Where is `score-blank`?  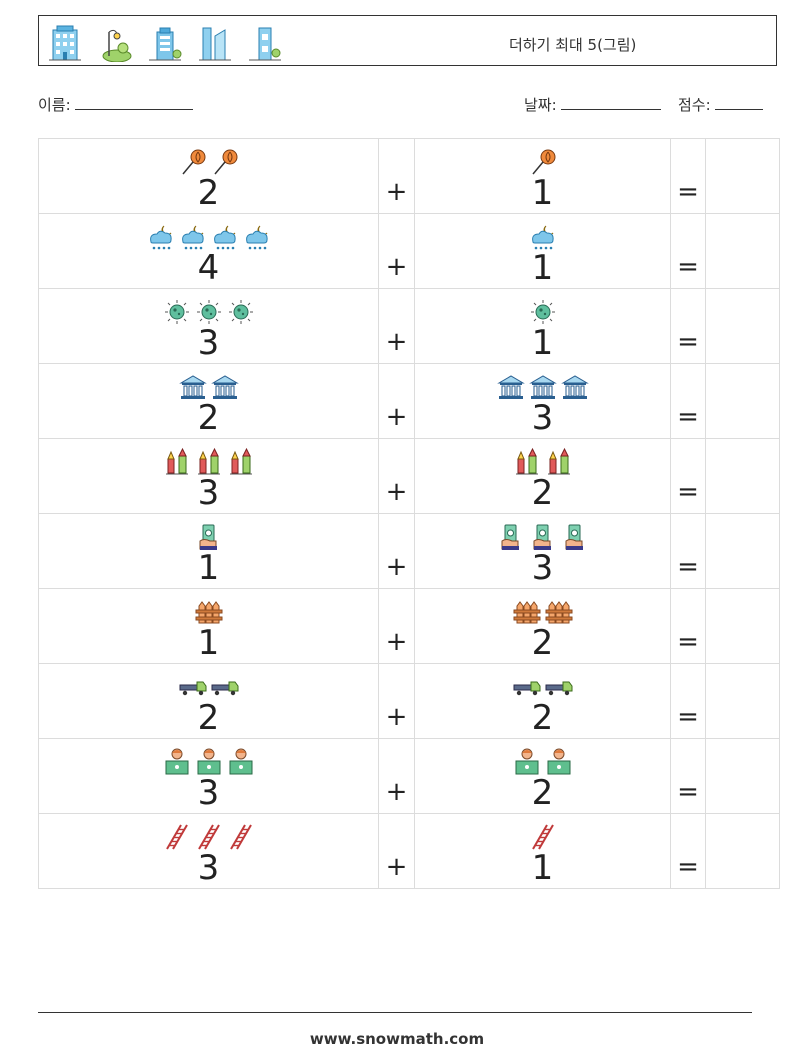
score-blank is located at coordinates (738, 102).